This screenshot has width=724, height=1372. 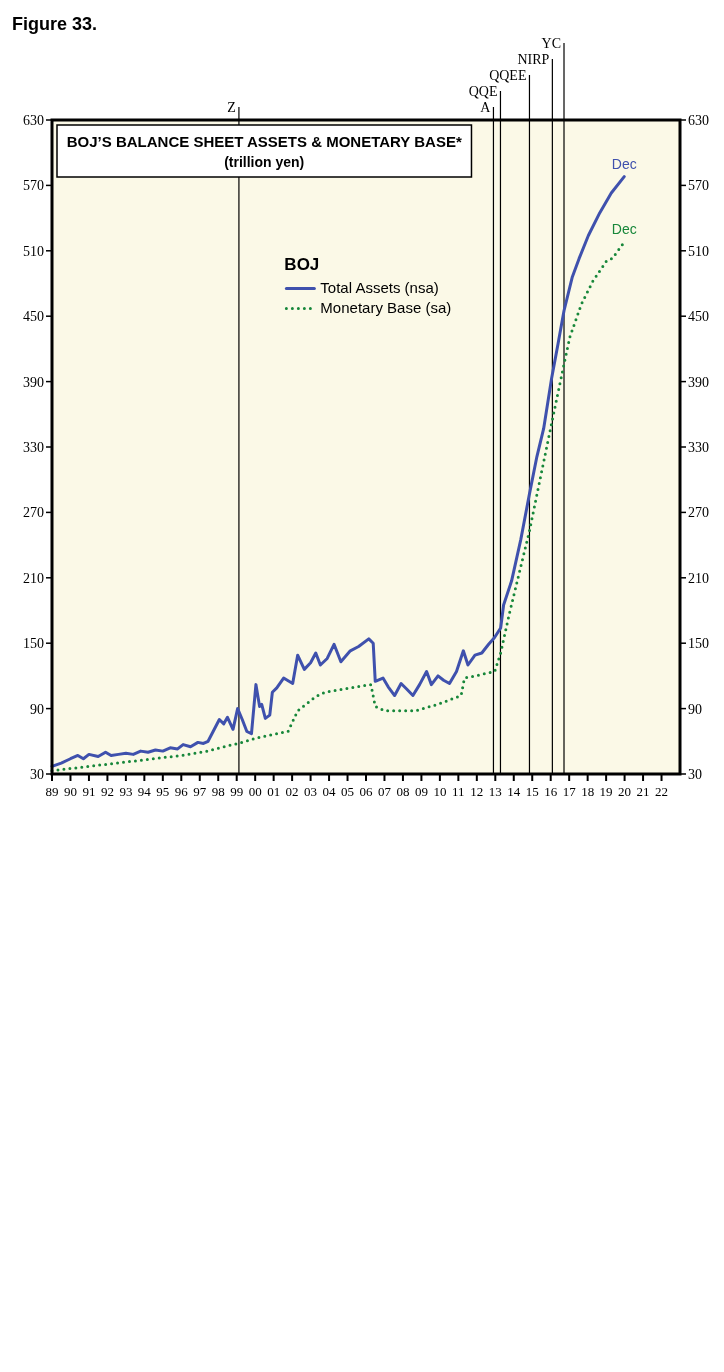 What do you see at coordinates (384, 791) in the screenshot?
I see `x-tick-label: 07` at bounding box center [384, 791].